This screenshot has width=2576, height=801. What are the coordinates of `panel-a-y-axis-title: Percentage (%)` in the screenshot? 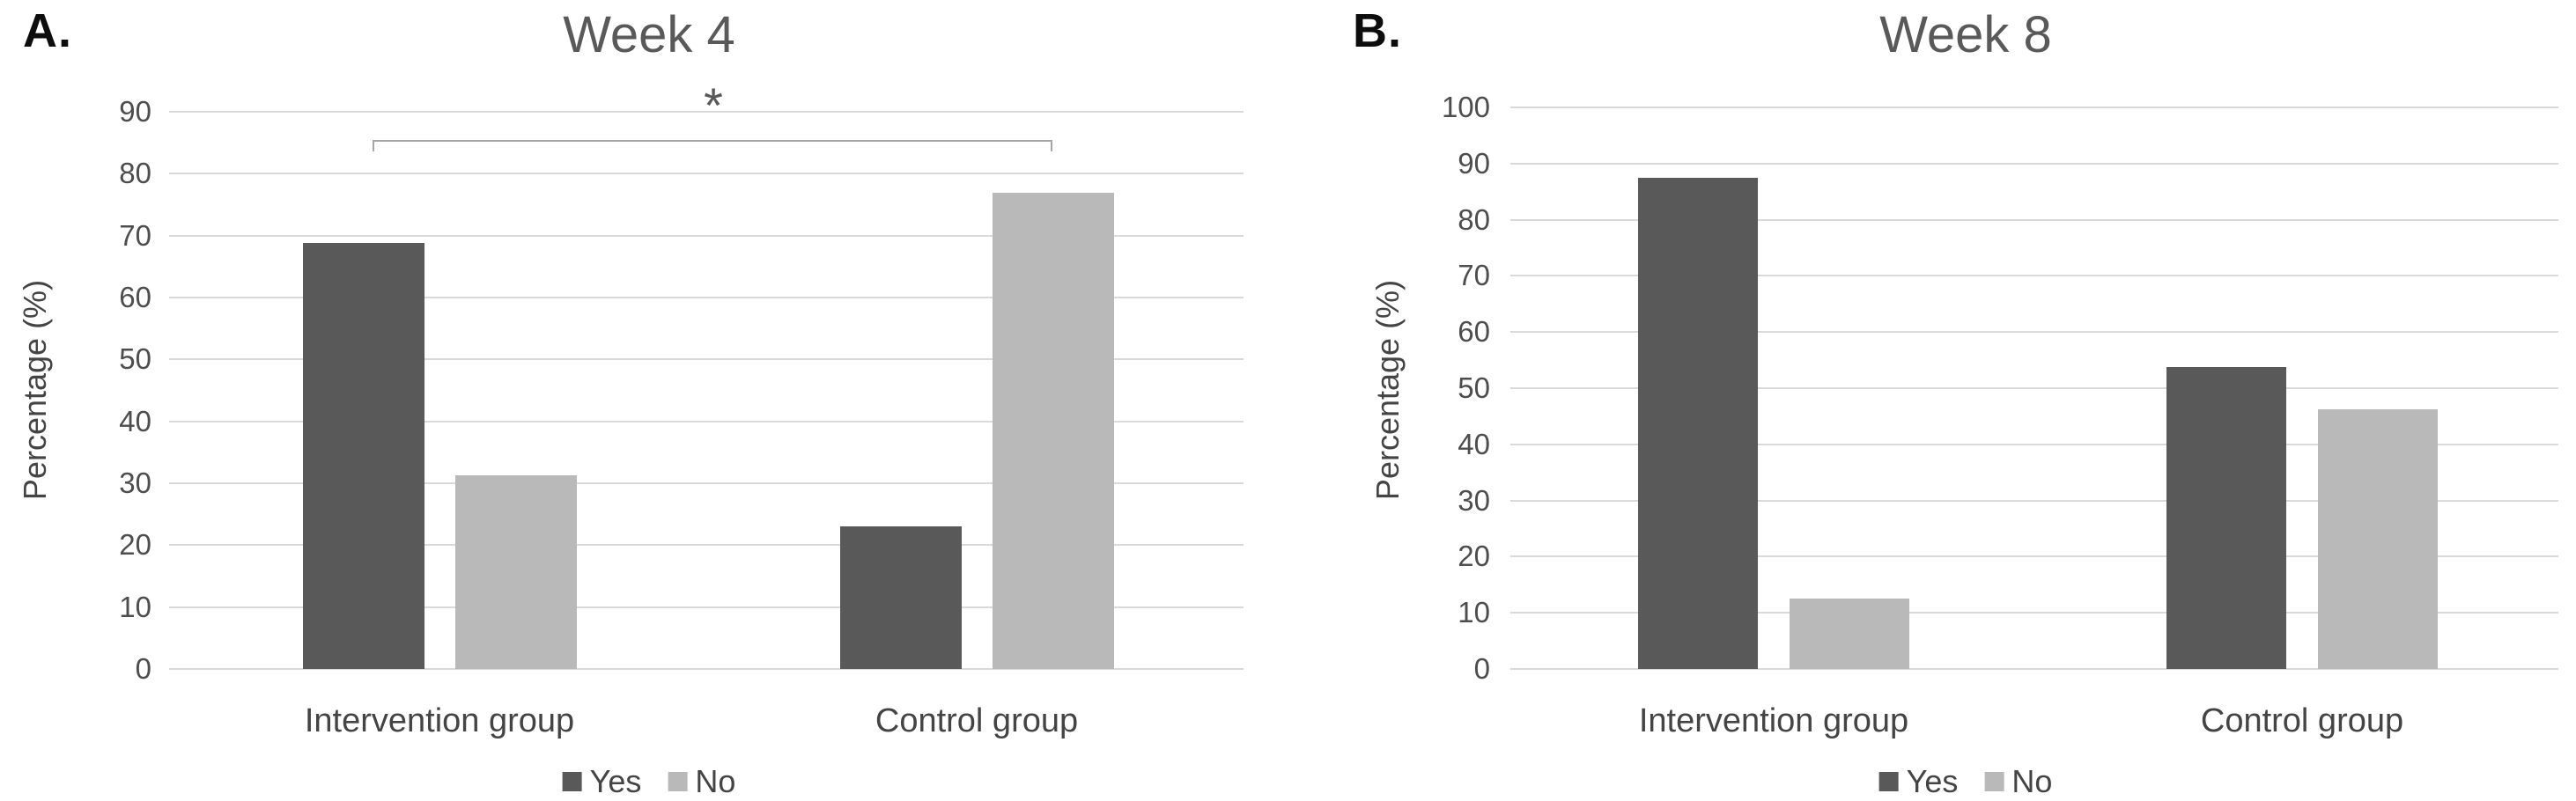 It's located at (35, 390).